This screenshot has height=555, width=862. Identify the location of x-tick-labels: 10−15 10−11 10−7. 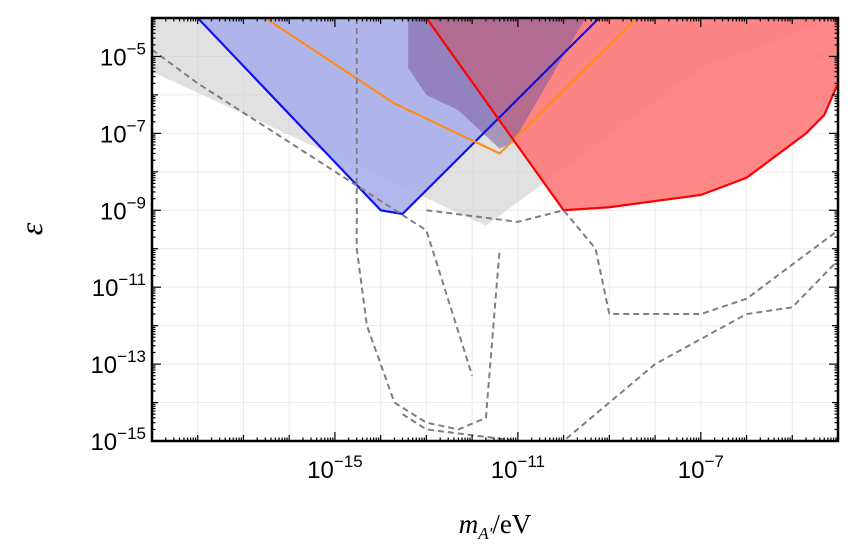
(515, 468).